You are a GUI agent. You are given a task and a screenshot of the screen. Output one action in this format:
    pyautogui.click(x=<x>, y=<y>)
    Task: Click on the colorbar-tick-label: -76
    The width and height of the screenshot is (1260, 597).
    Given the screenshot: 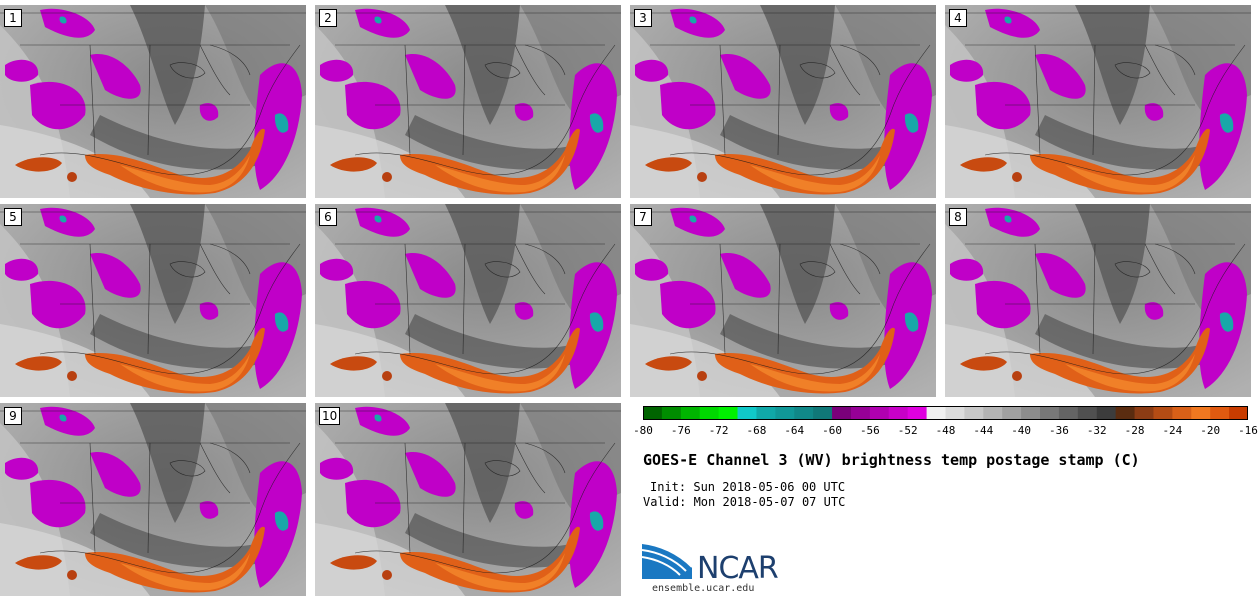 What is the action you would take?
    pyautogui.click(x=680, y=430)
    